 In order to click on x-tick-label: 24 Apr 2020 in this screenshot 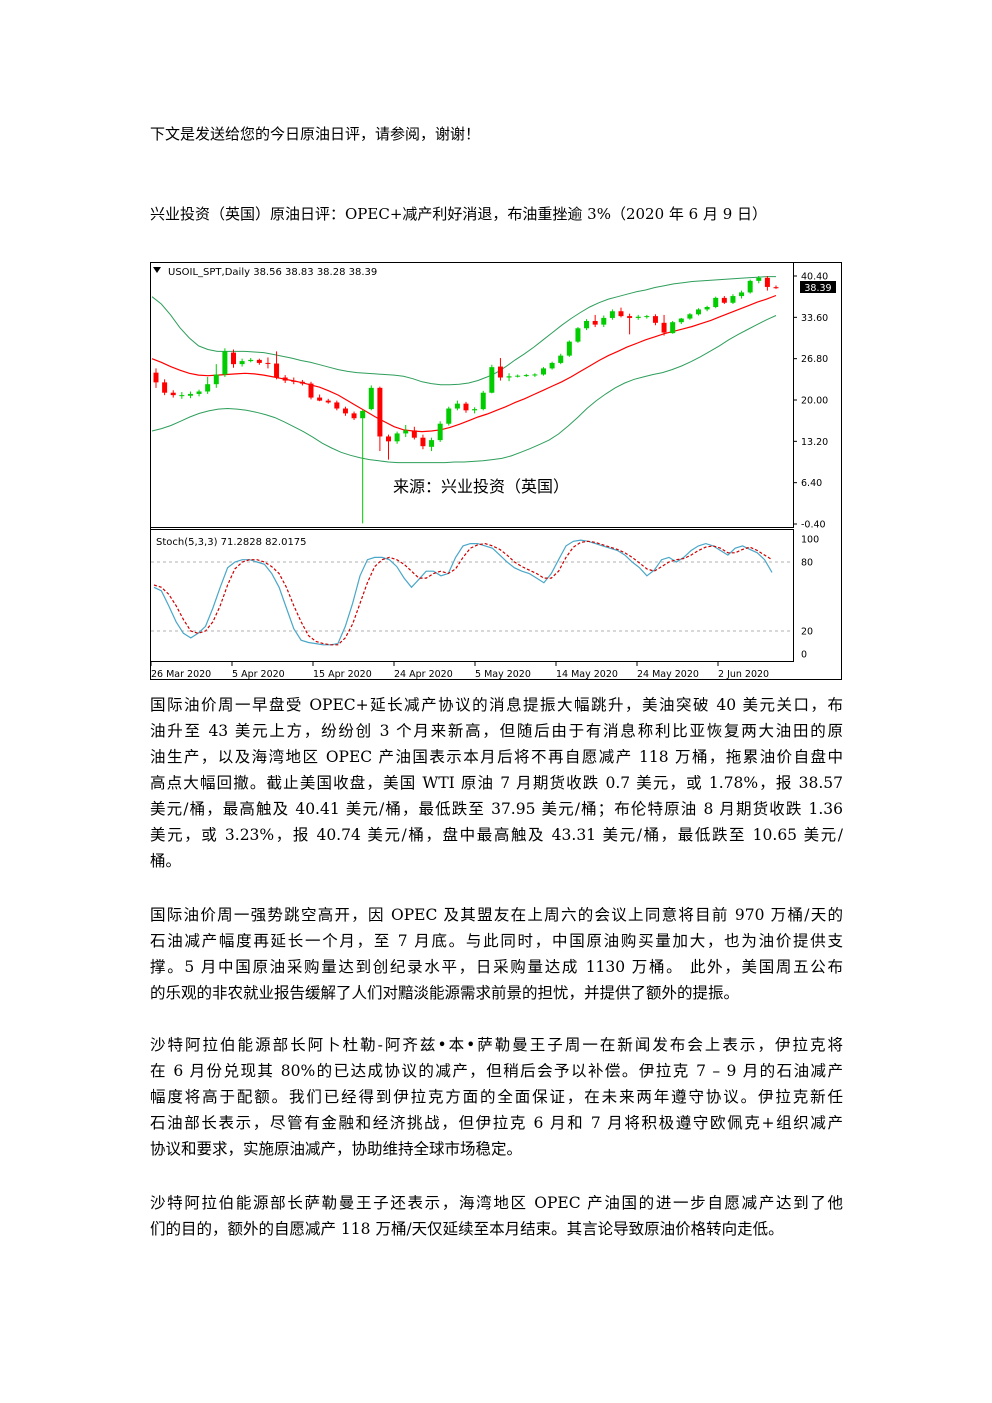, I will do `click(423, 674)`.